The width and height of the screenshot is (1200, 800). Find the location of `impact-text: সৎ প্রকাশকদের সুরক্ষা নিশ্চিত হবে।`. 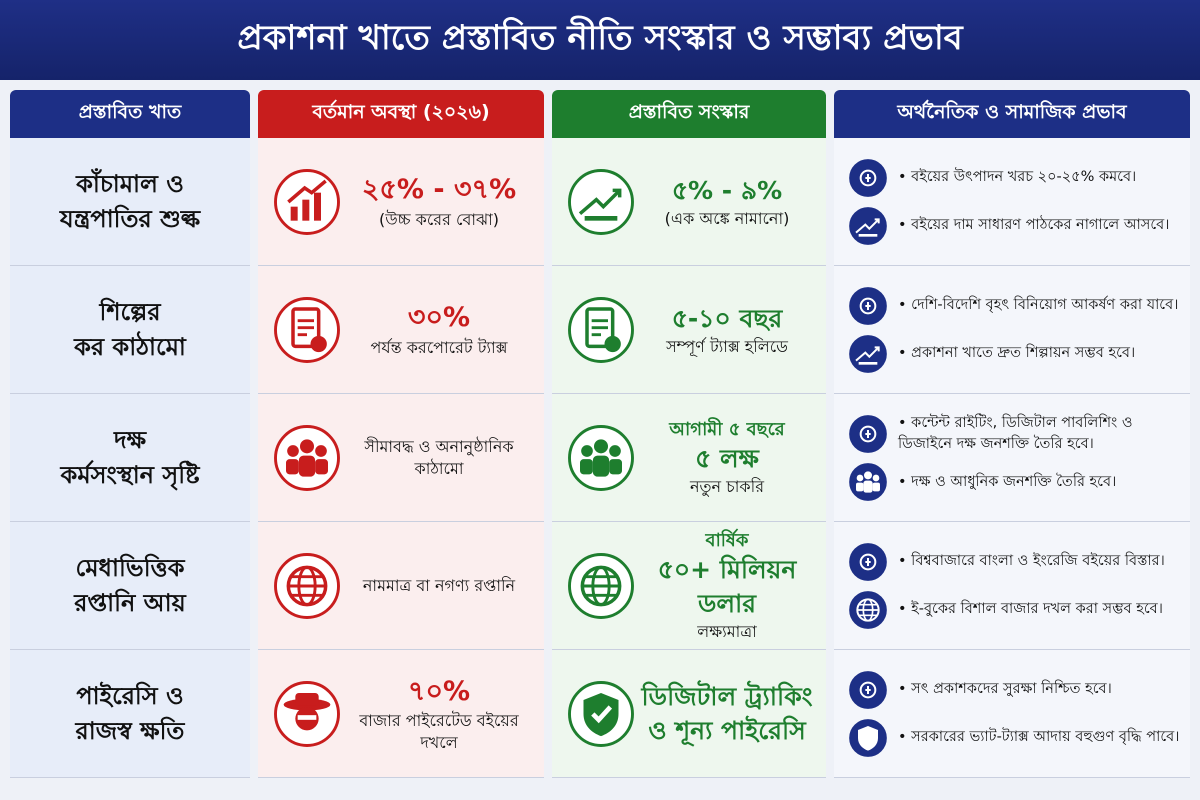

impact-text: সৎ প্রকাশকদের সুরক্ষা নিশ্চিত হবে। is located at coordinates (1005, 689).